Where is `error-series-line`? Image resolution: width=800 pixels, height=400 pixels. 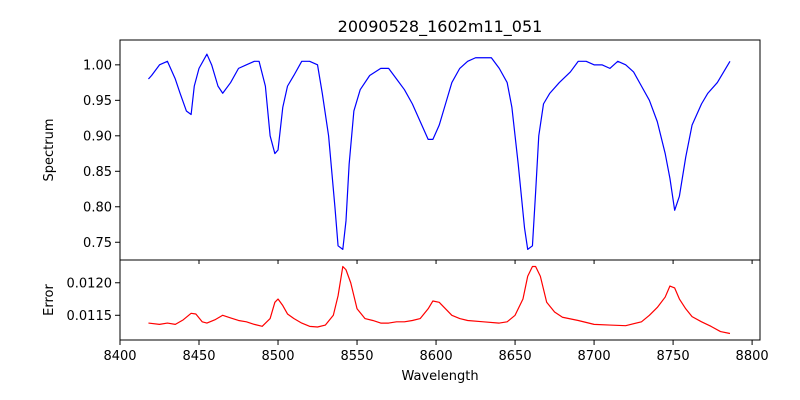 error-series-line is located at coordinates (439, 300).